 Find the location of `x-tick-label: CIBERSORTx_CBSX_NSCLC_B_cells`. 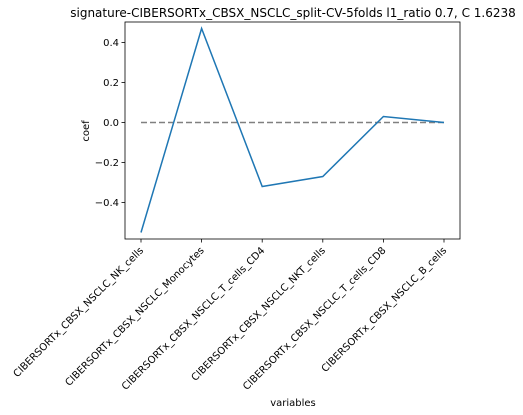

x-tick-label: CIBERSORTx_CBSX_NSCLC_B_cells is located at coordinates (384, 309).